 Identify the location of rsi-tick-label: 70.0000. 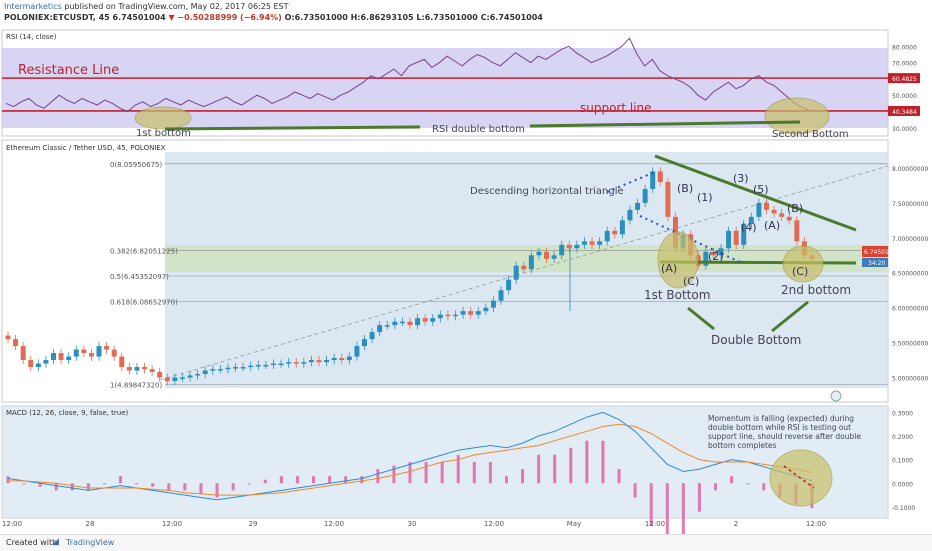
(904, 64).